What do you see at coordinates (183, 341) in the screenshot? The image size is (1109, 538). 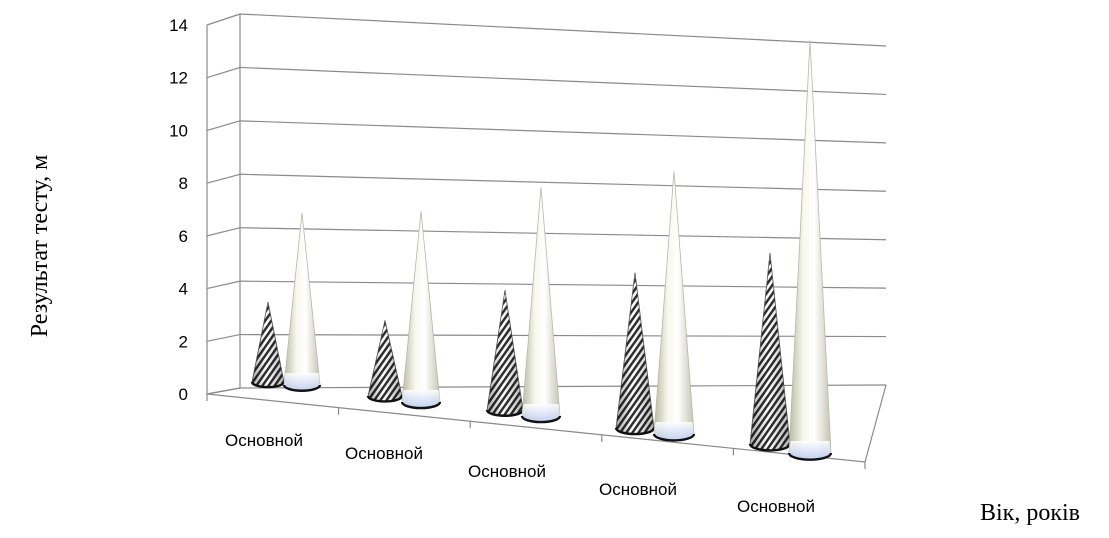 I see `y-tick-label: 2` at bounding box center [183, 341].